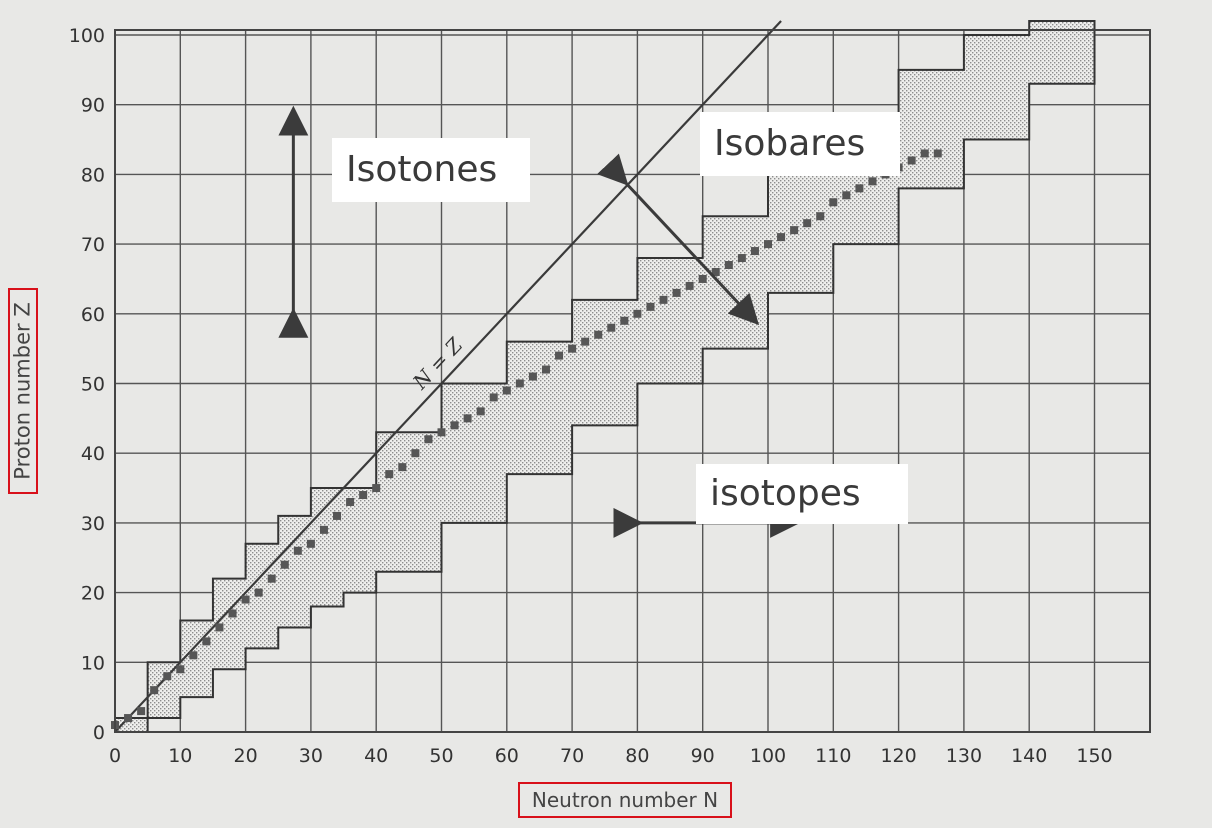  What do you see at coordinates (678, 239) in the screenshot?
I see `isobares-arrow` at bounding box center [678, 239].